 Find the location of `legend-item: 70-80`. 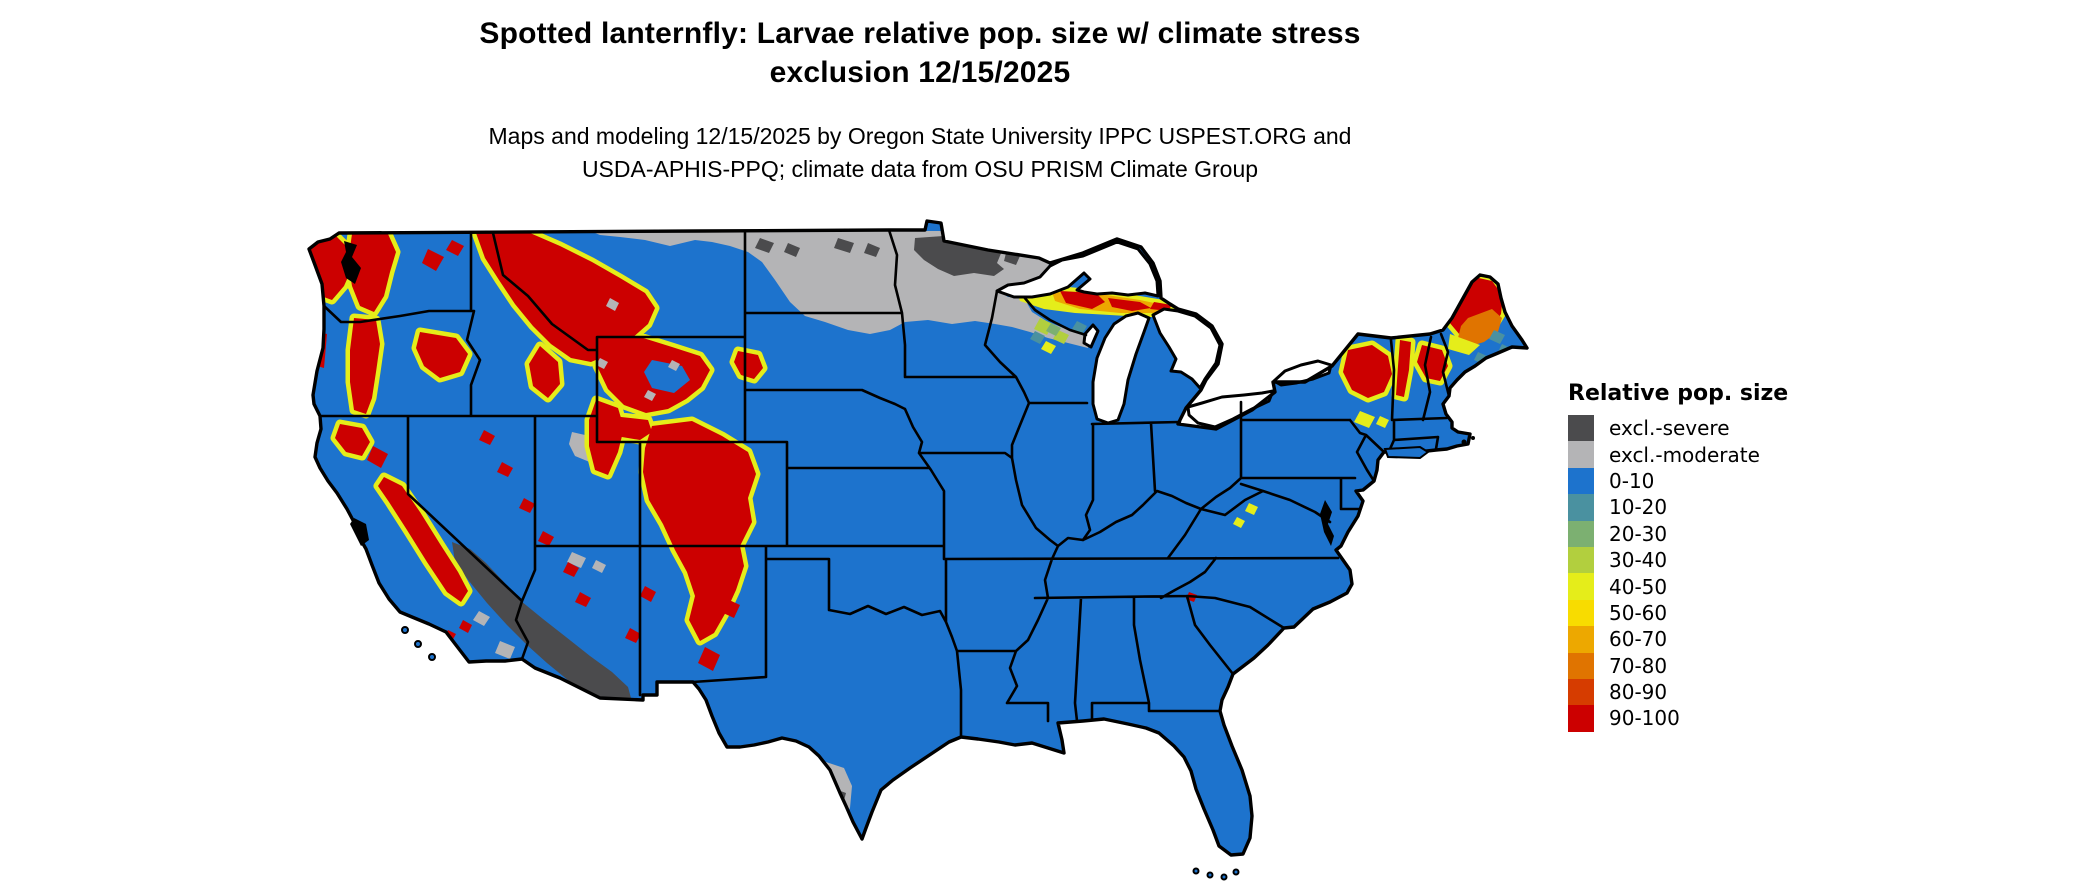

legend-item: 70-80 is located at coordinates (1678, 665).